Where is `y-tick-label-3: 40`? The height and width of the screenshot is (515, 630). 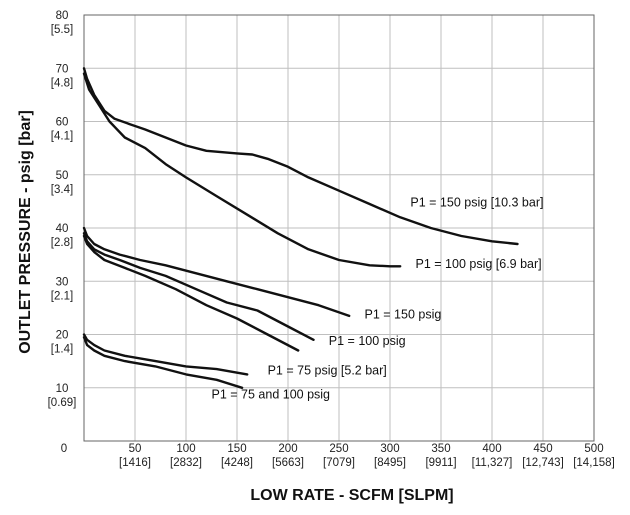
y-tick-label-3: 40 is located at coordinates (62, 229).